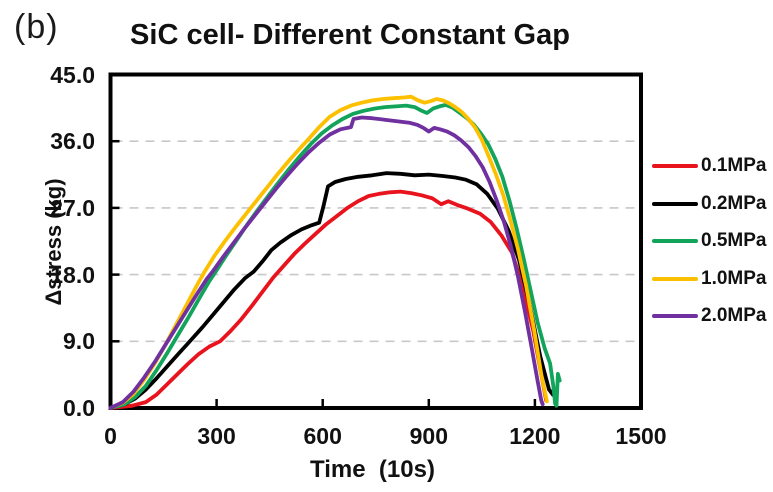  I want to click on legend-label: 2.0MPa, so click(734, 315).